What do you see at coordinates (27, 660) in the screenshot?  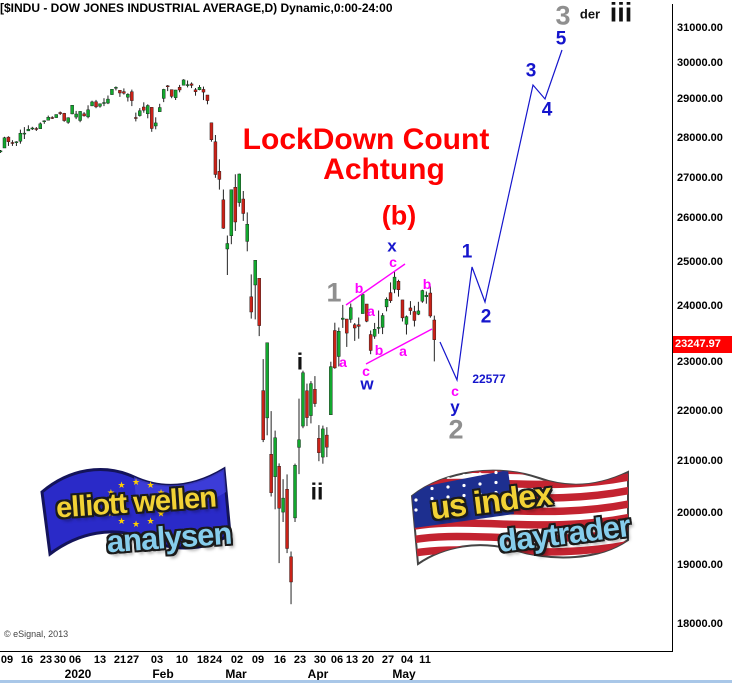 I see `date-tick-label: 16` at bounding box center [27, 660].